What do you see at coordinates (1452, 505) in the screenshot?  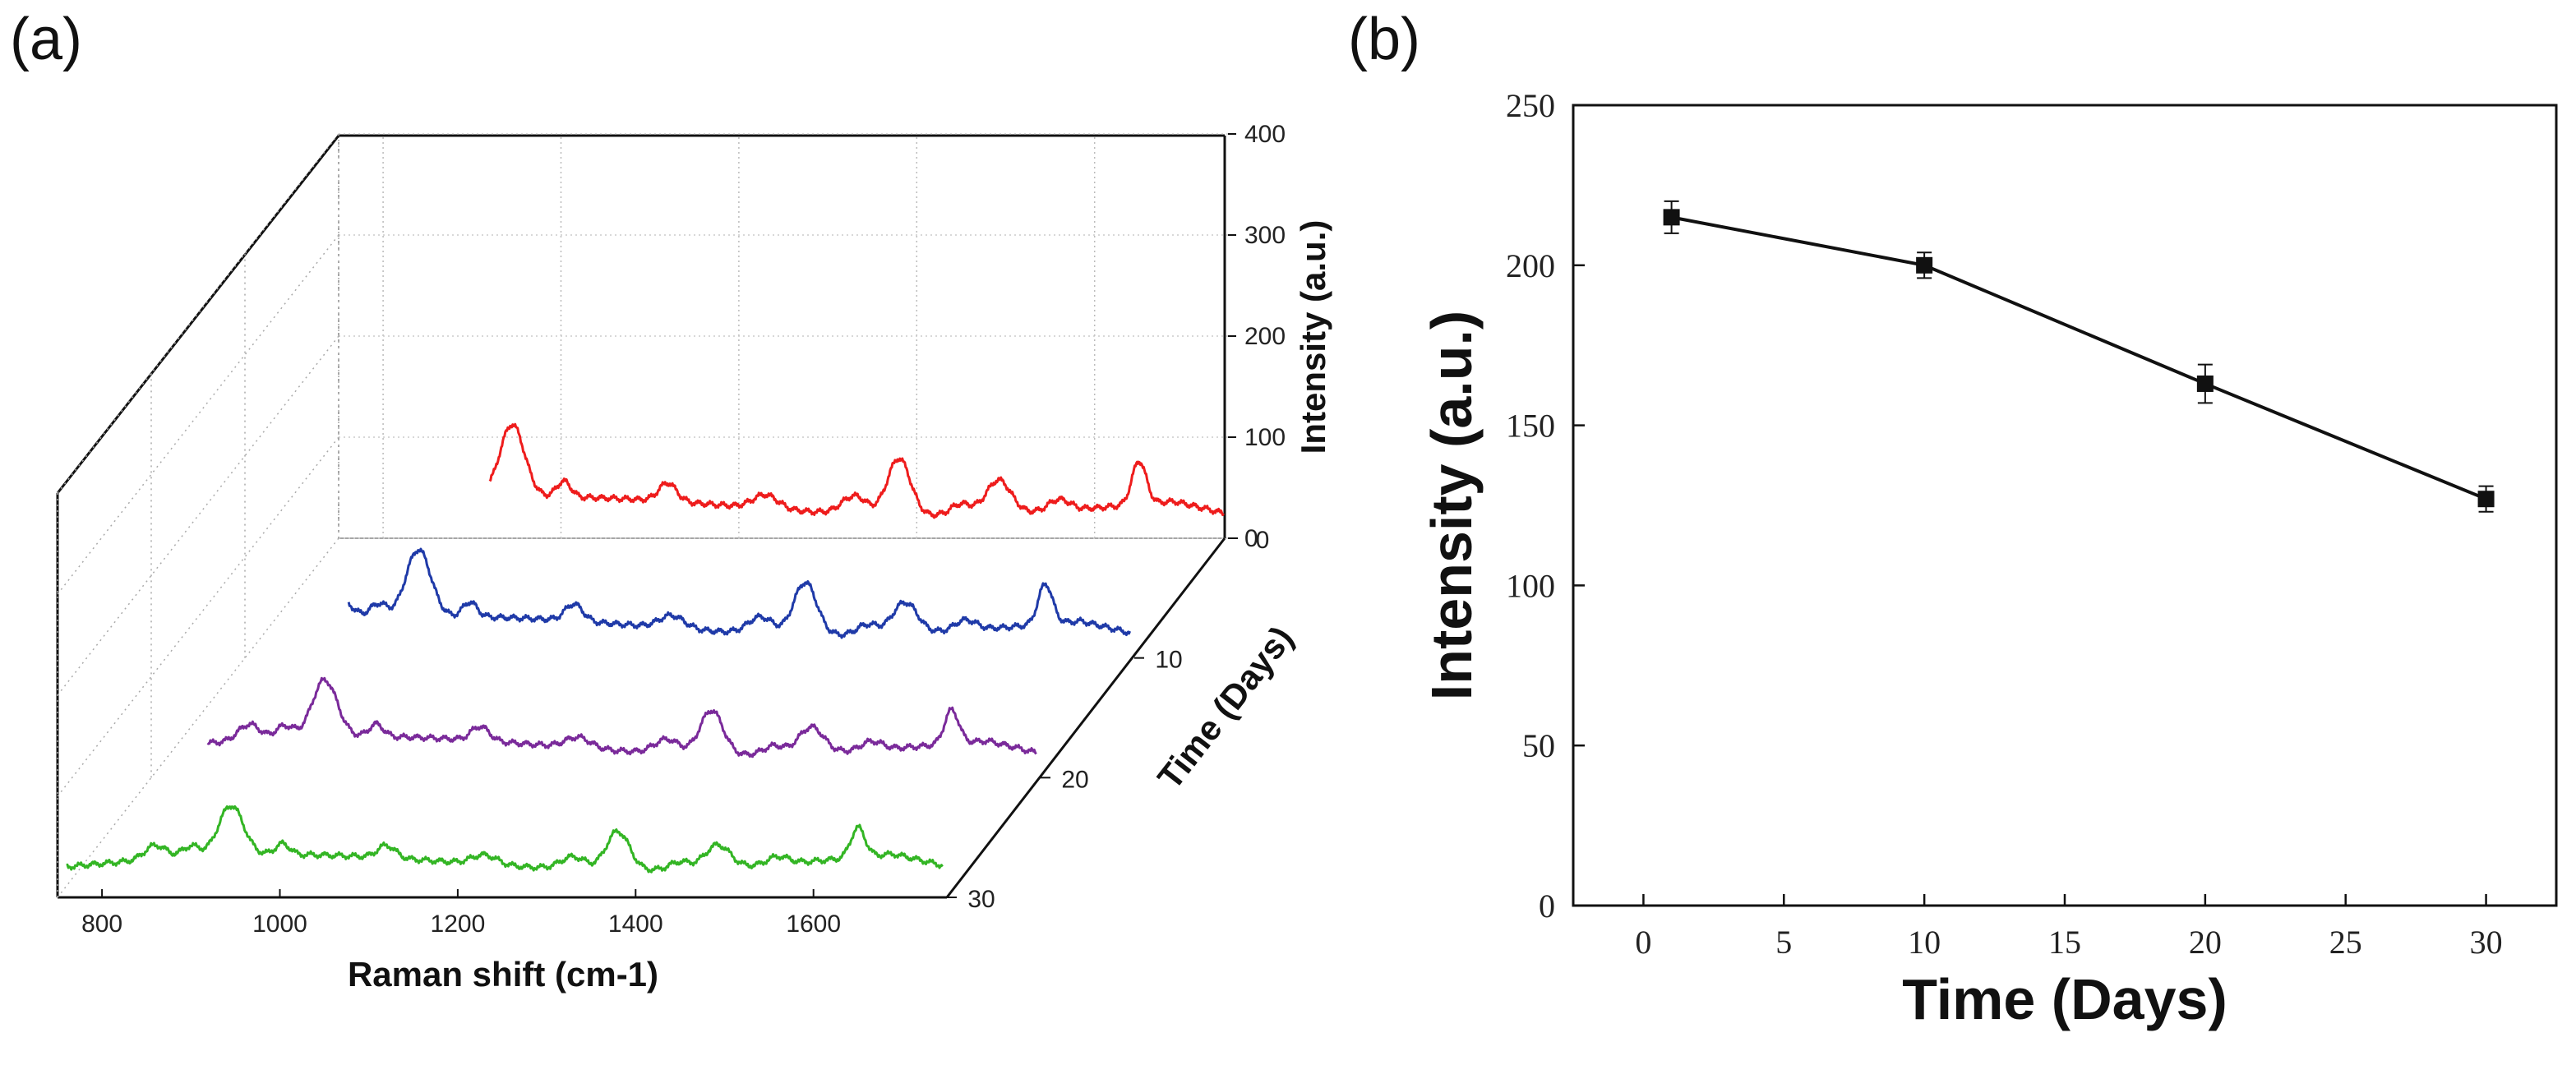 I see `y-axis-title: Intensity (a.u.)` at bounding box center [1452, 505].